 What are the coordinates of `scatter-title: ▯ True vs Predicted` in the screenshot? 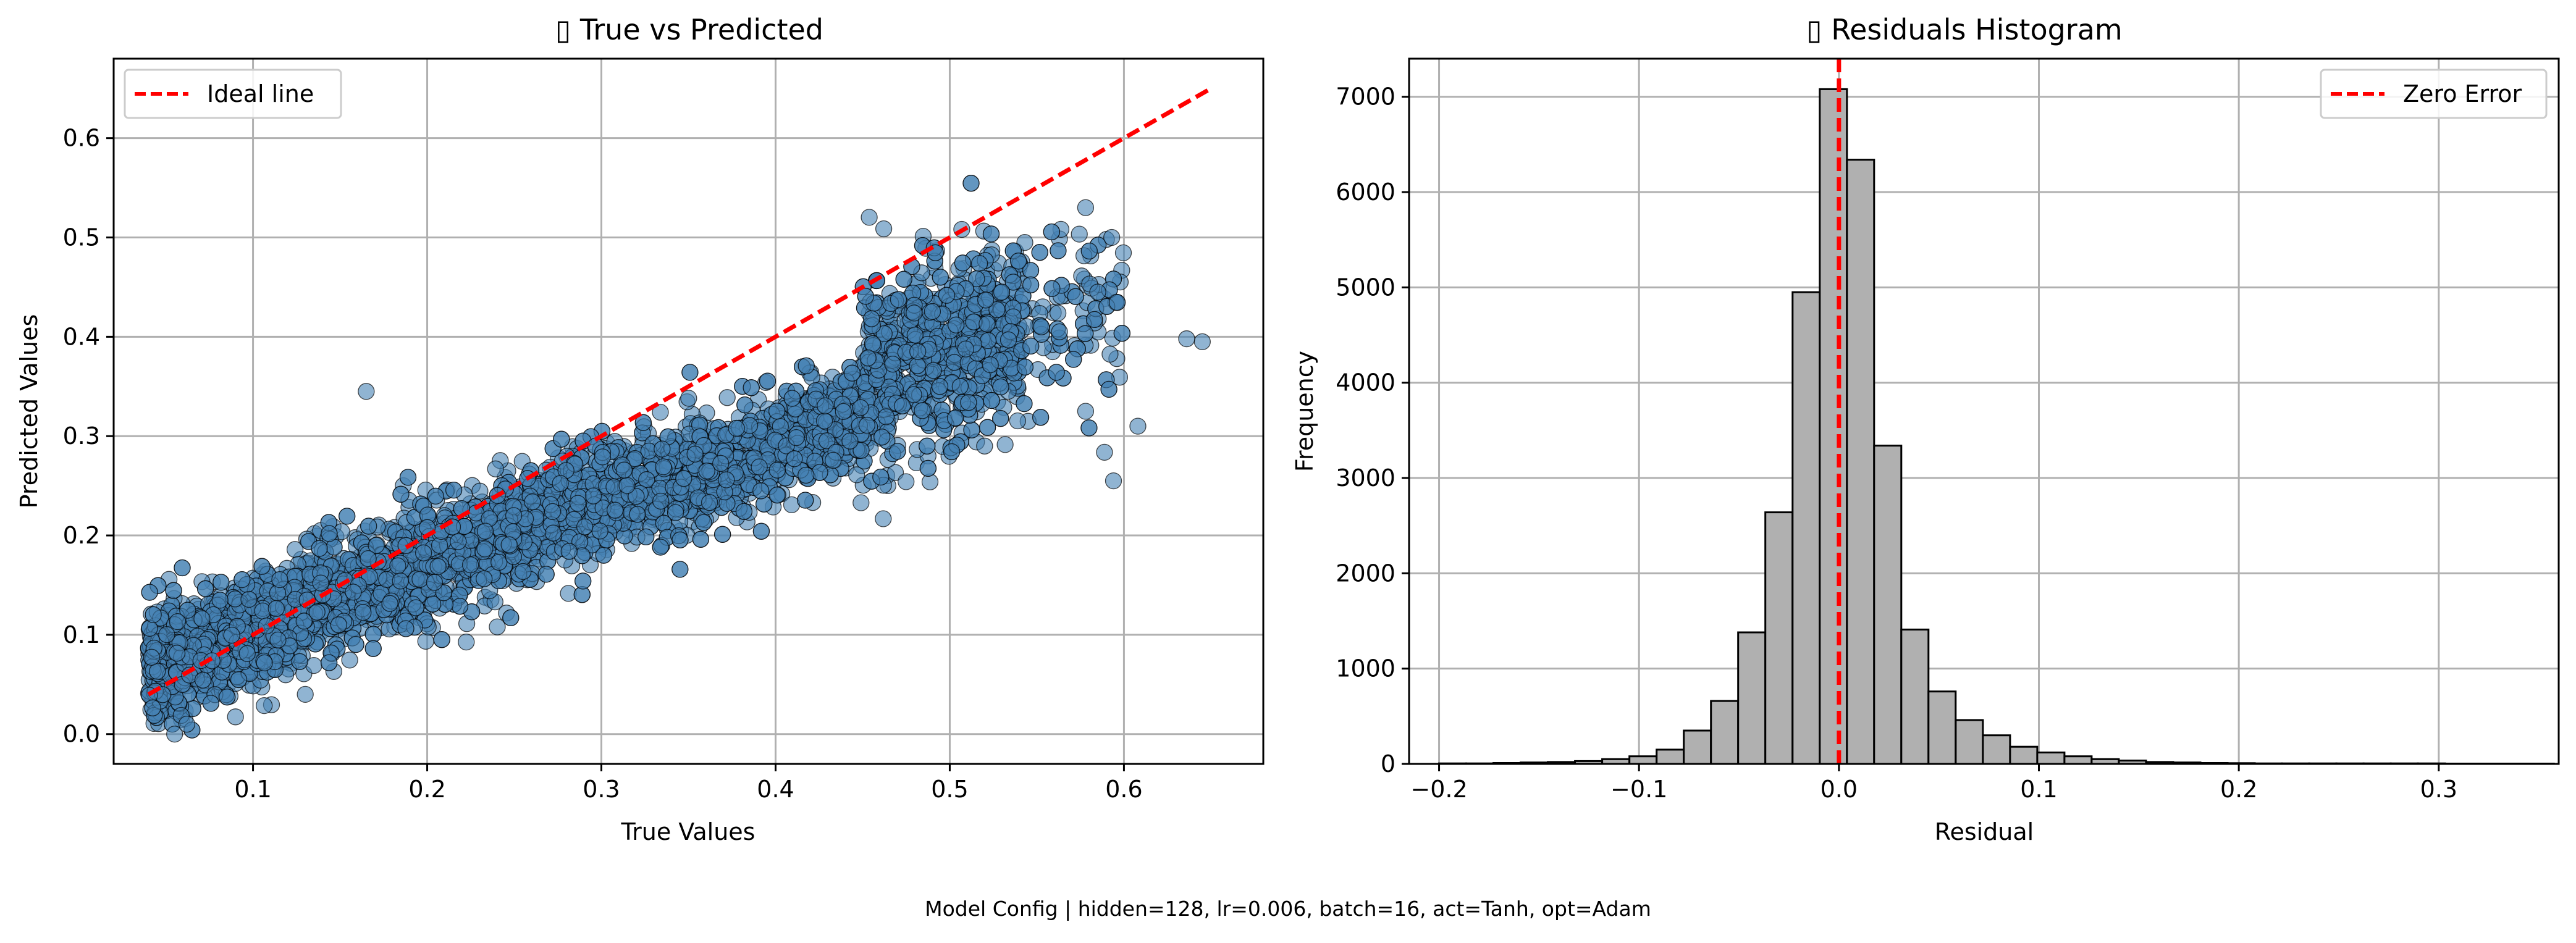 It's located at (689, 29).